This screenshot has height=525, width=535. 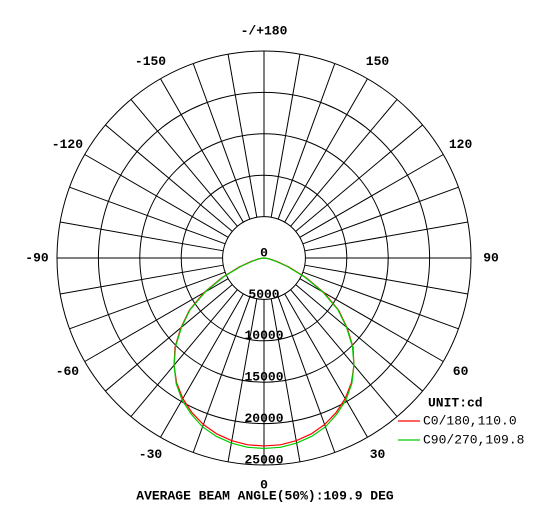 I want to click on theta-tick-label: -30, so click(x=151, y=454).